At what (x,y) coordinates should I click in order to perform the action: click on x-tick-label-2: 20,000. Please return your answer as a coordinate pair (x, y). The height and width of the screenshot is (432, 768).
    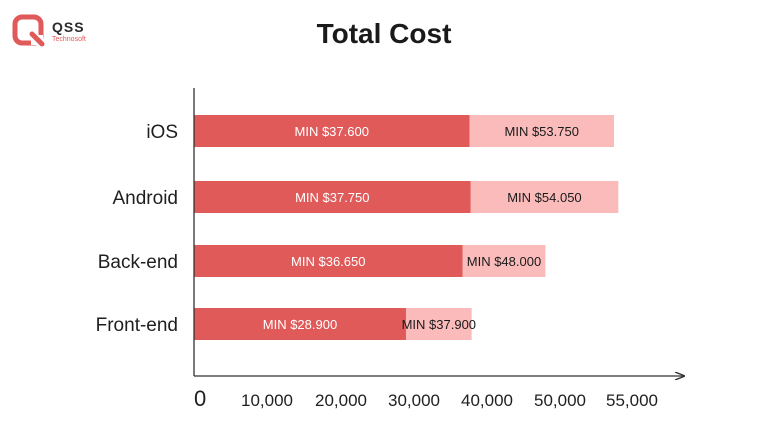
    Looking at the image, I should click on (341, 400).